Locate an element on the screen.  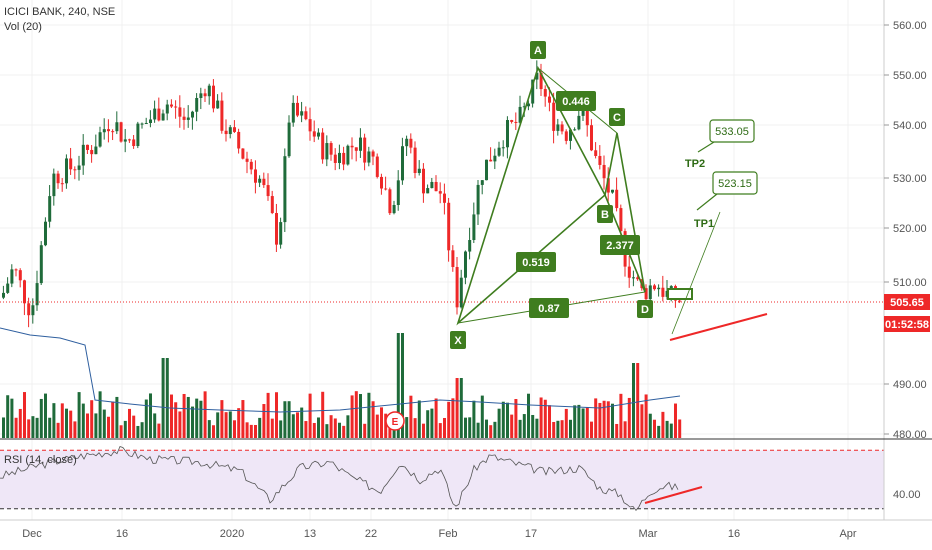
symbol-title: ICICI BANK, 240, NSE is located at coordinates (59, 12).